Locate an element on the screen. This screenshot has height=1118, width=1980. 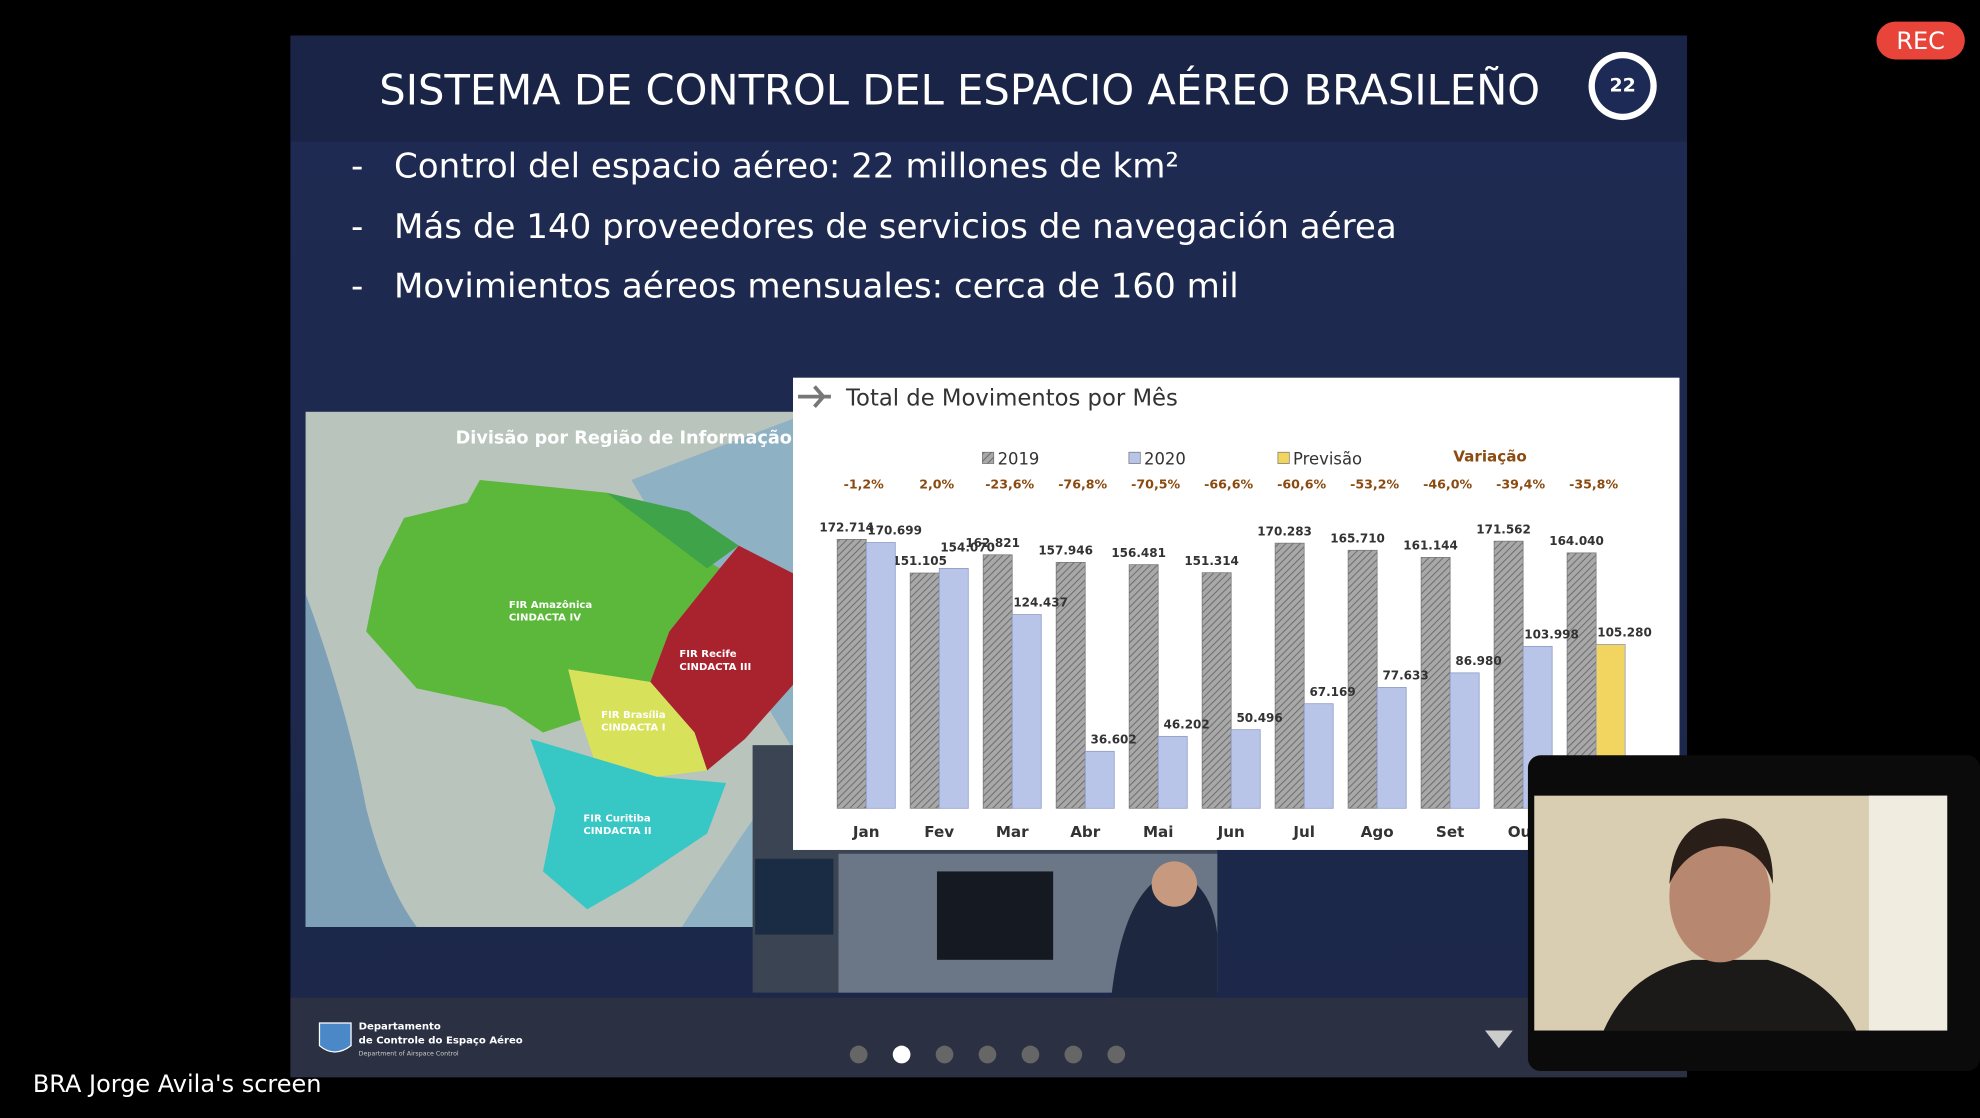
rec-label: REC is located at coordinates (1920, 41).